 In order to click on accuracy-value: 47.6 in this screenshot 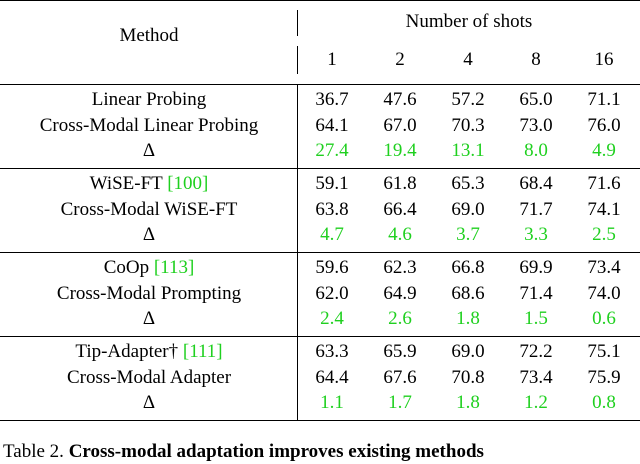, I will do `click(400, 99)`.